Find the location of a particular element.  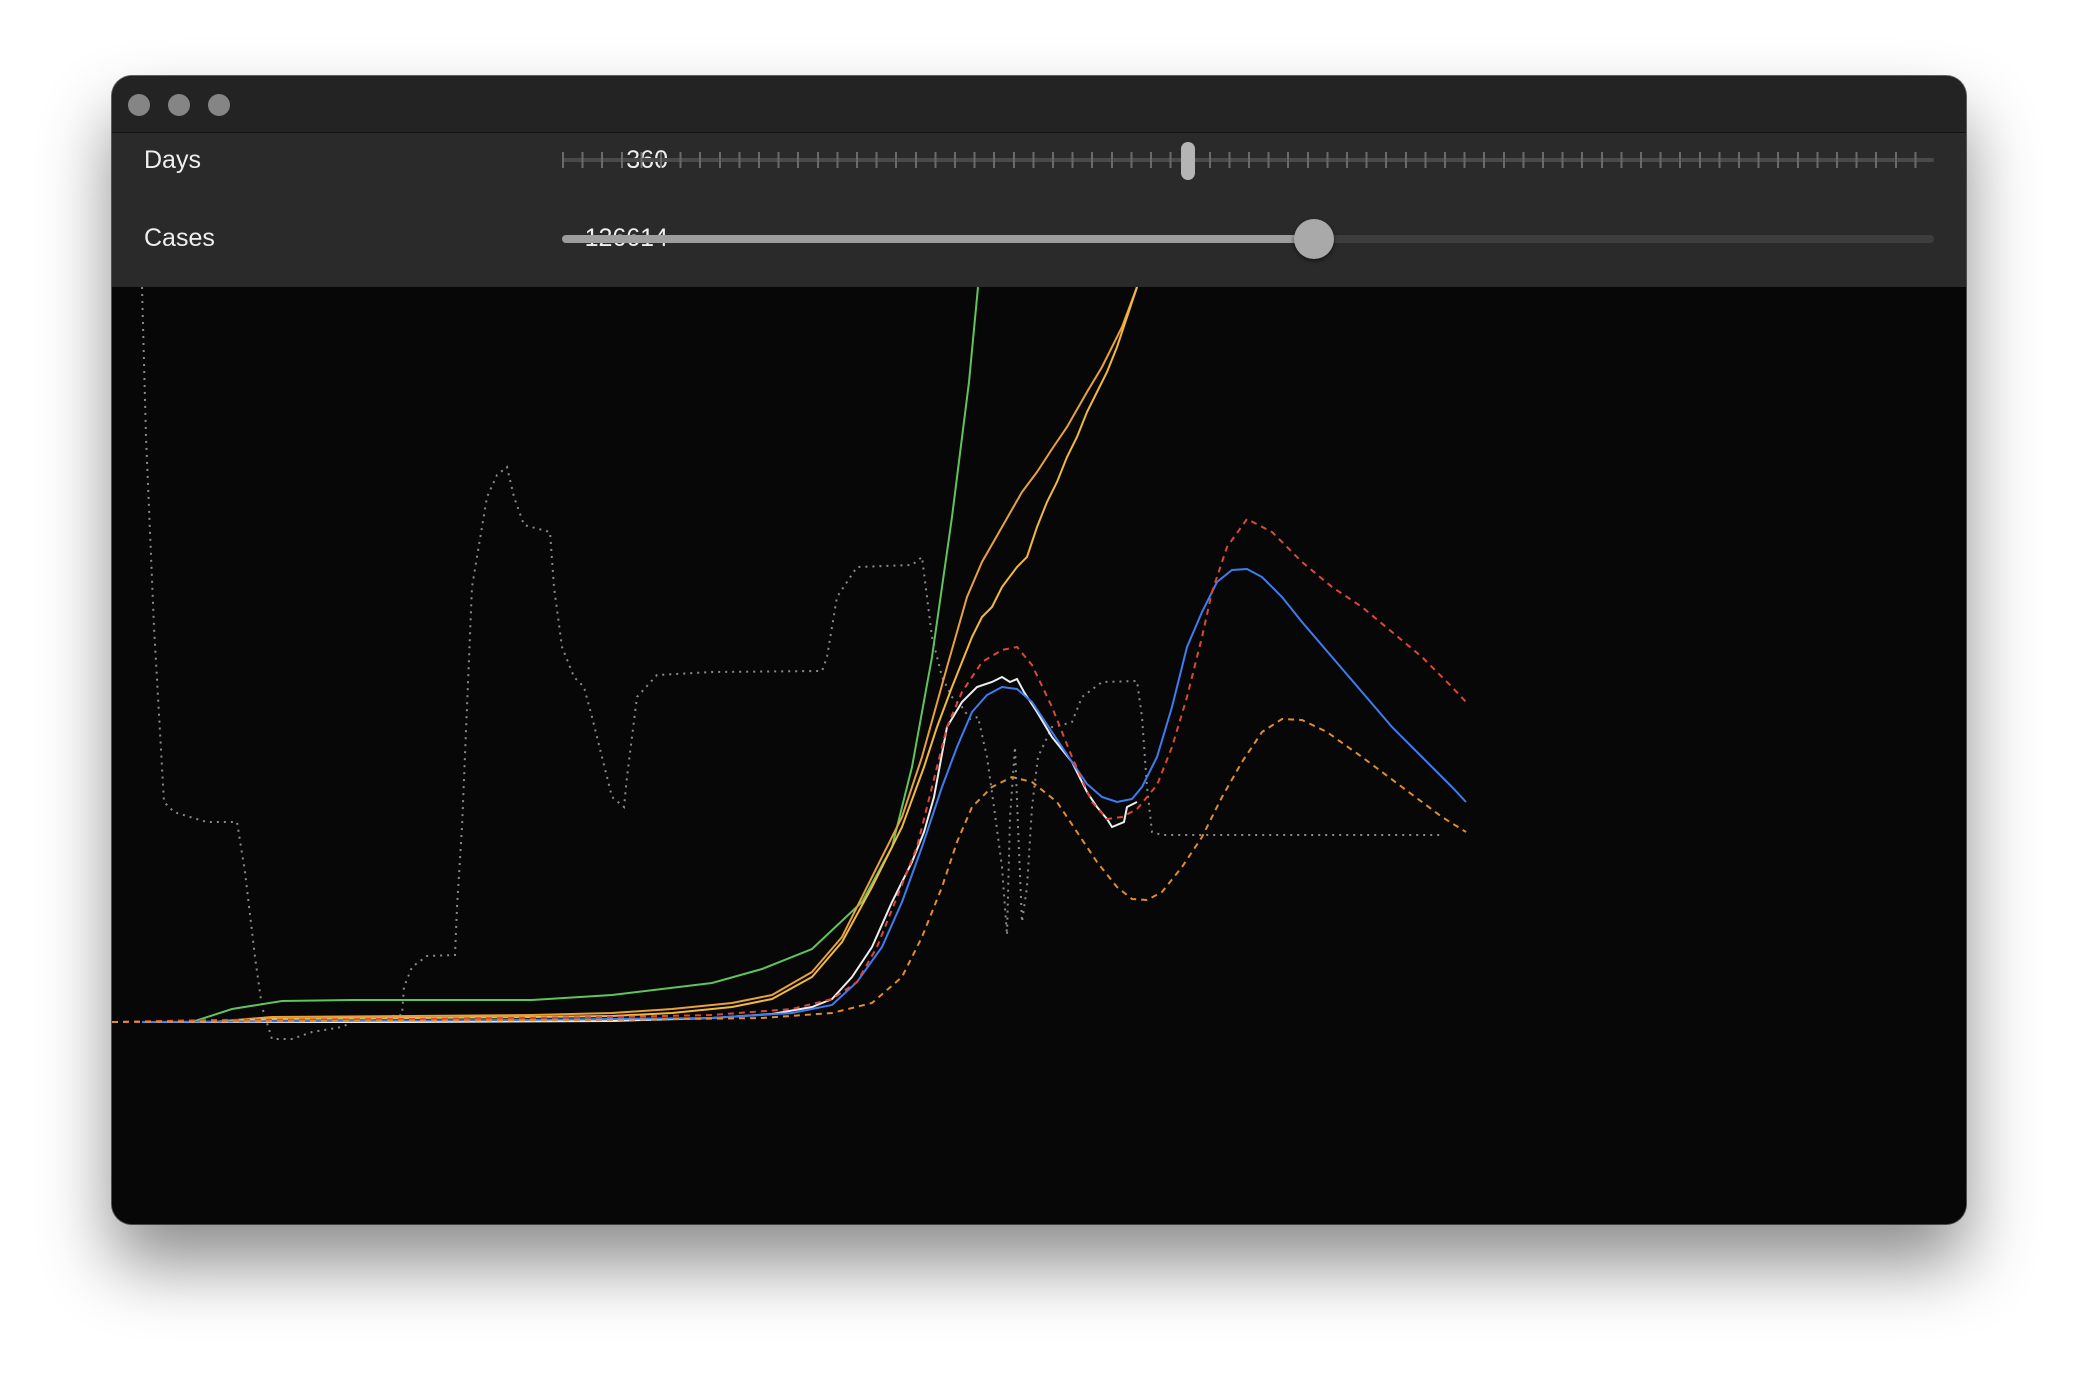

cases-slider-fill is located at coordinates (938, 239).